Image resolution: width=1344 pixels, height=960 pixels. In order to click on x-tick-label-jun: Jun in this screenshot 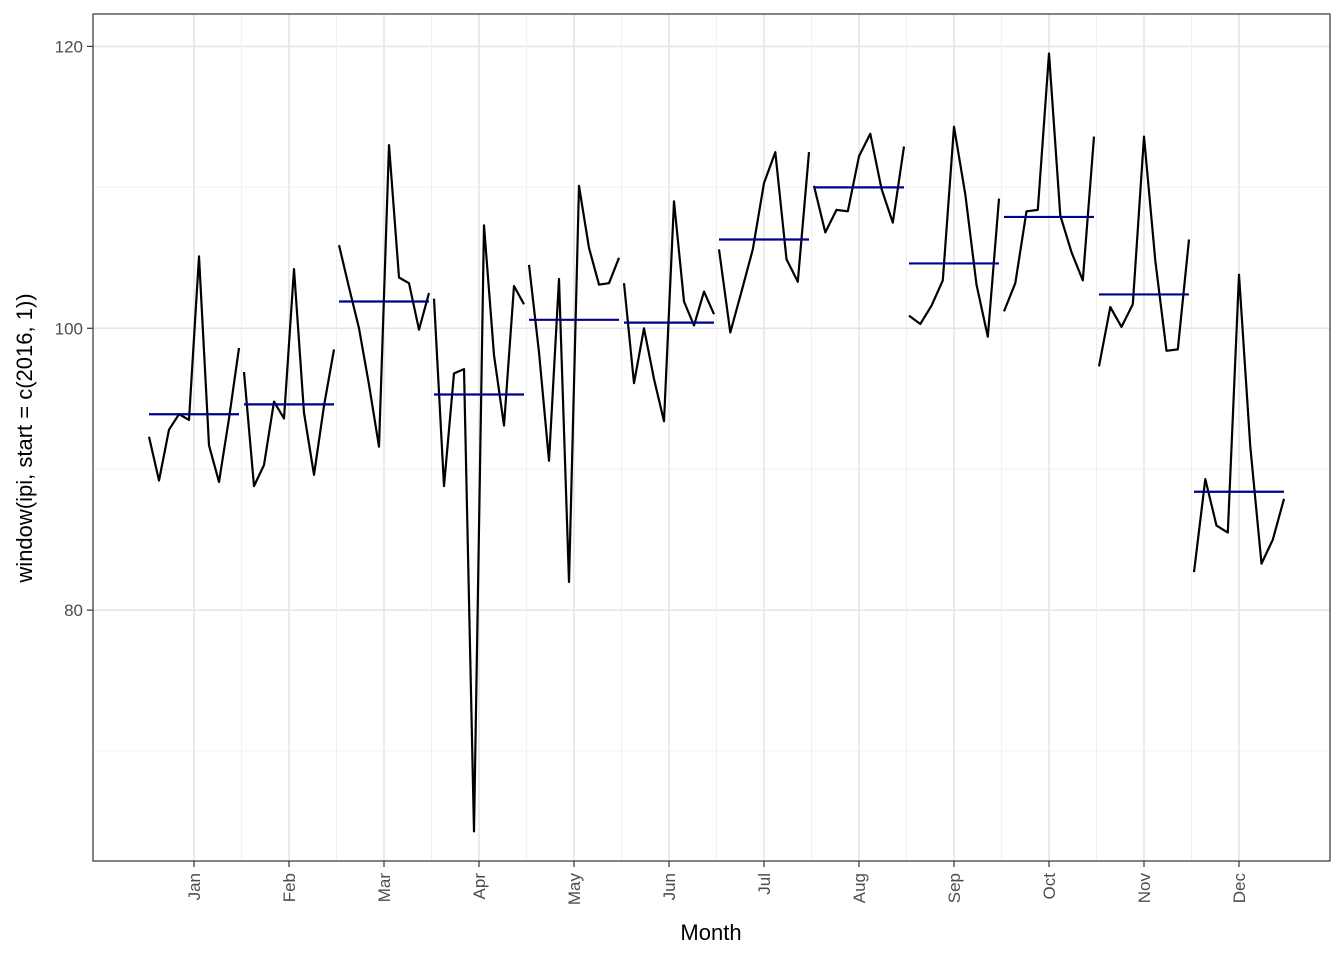, I will do `click(669, 886)`.